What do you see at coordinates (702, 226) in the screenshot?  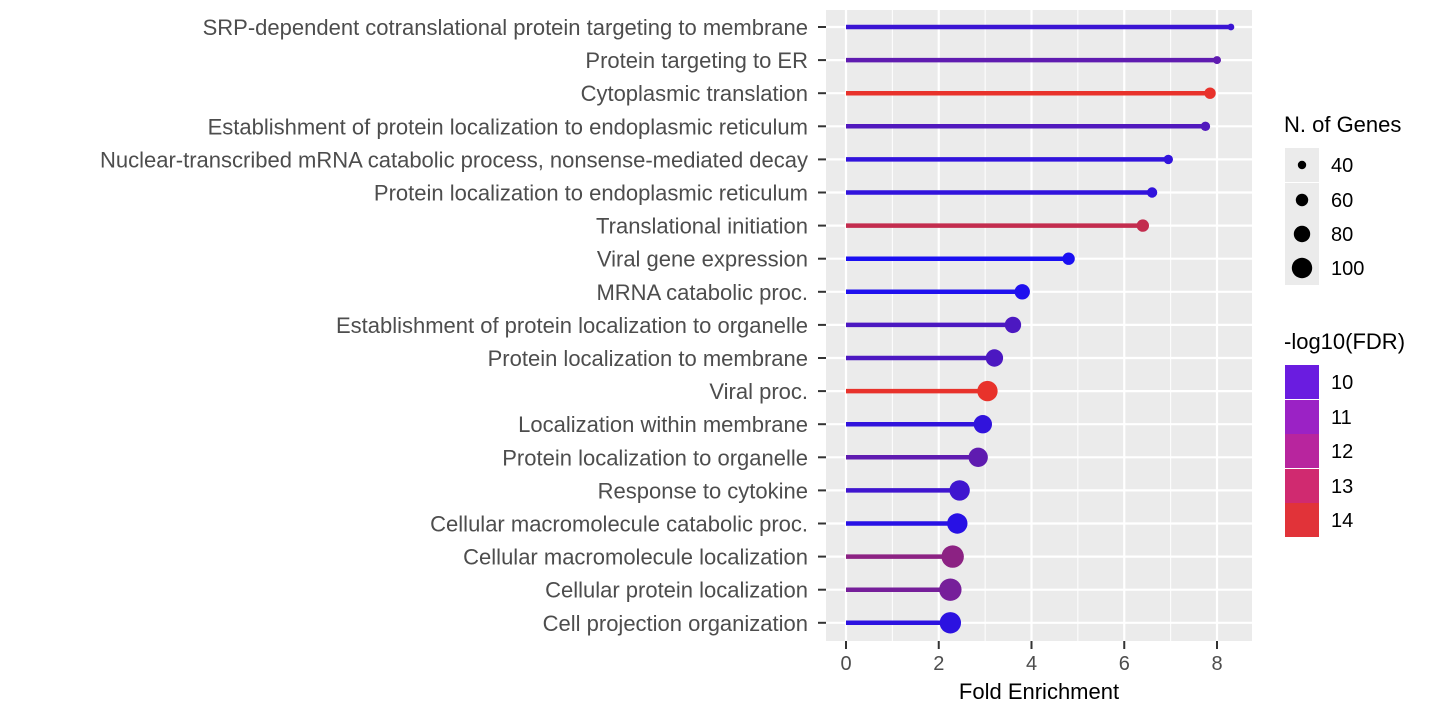 I see `category-label: Translational initiation` at bounding box center [702, 226].